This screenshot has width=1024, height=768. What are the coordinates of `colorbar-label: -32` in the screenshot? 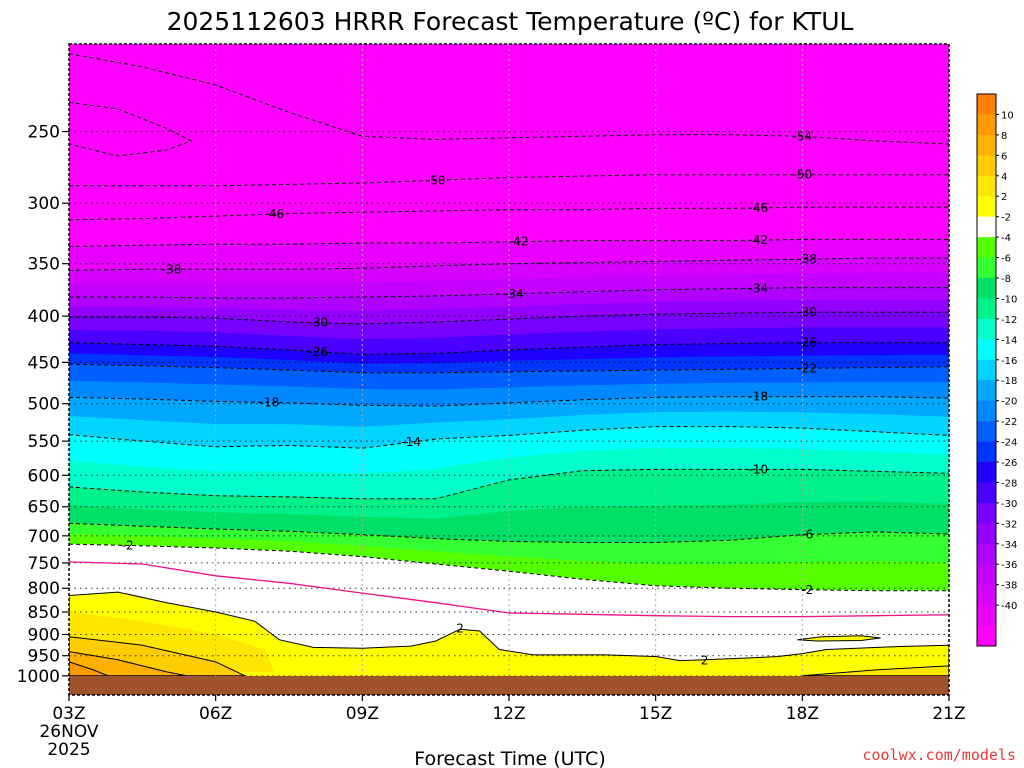 It's located at (1009, 524).